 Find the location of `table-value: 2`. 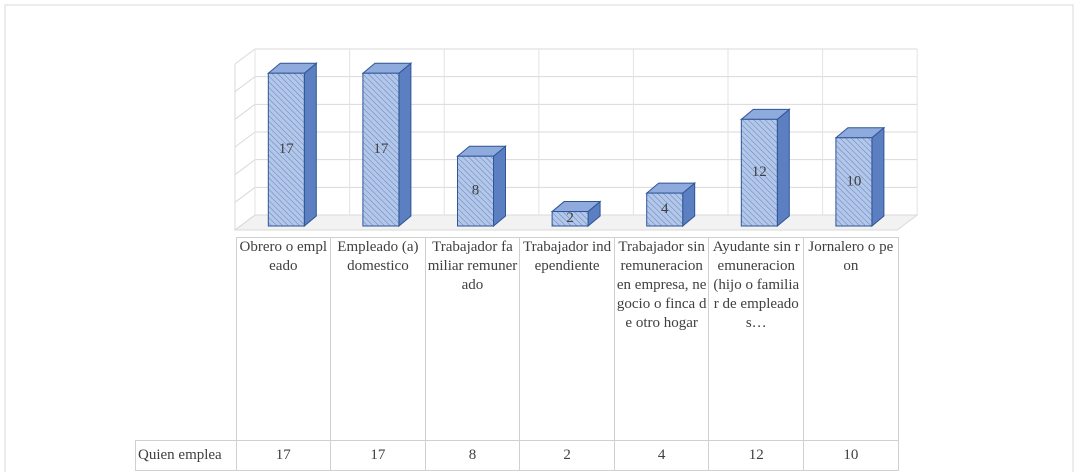

table-value: 2 is located at coordinates (567, 455).